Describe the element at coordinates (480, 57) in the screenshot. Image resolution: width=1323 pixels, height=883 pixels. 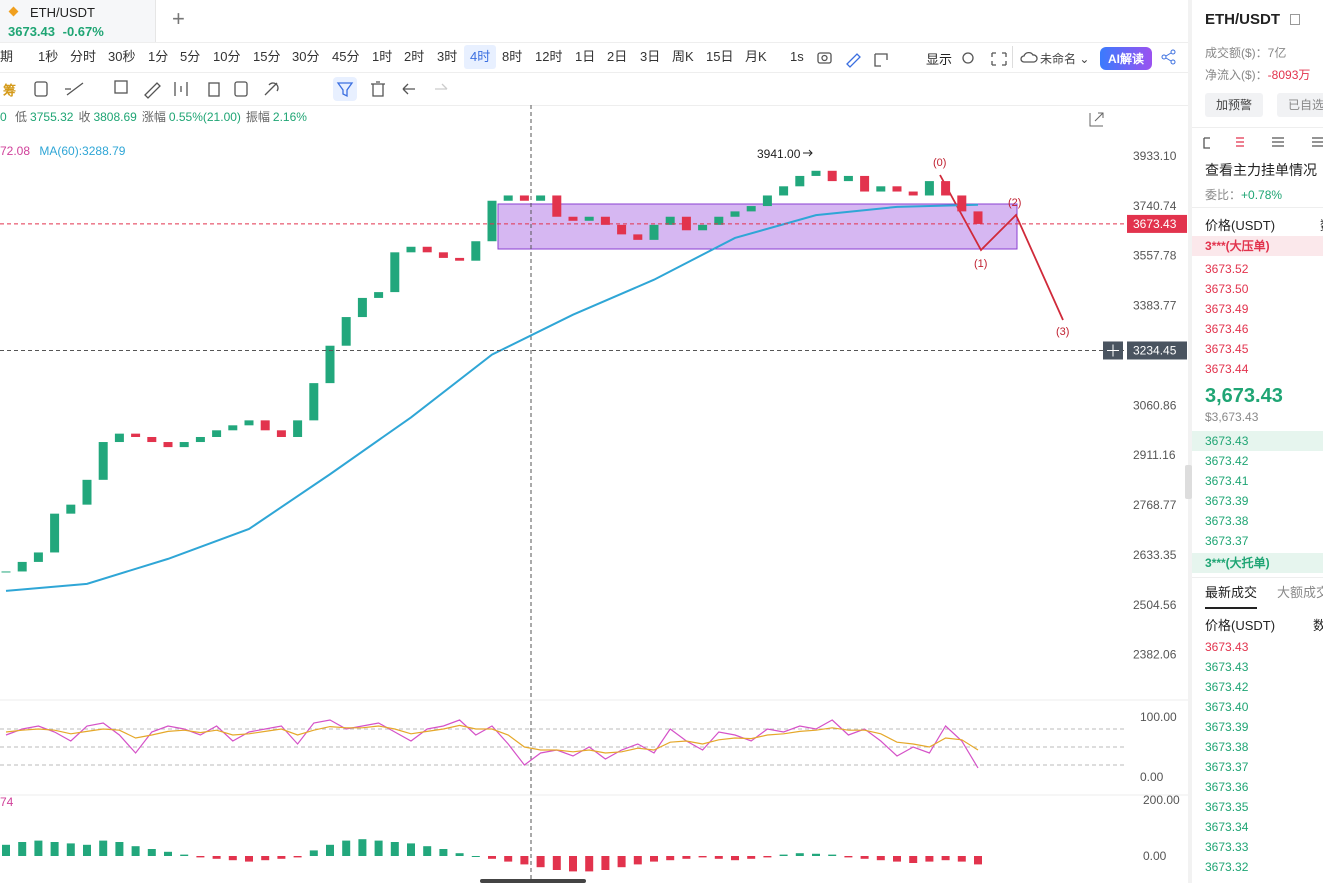
I see `interval-option: 4时` at that location.